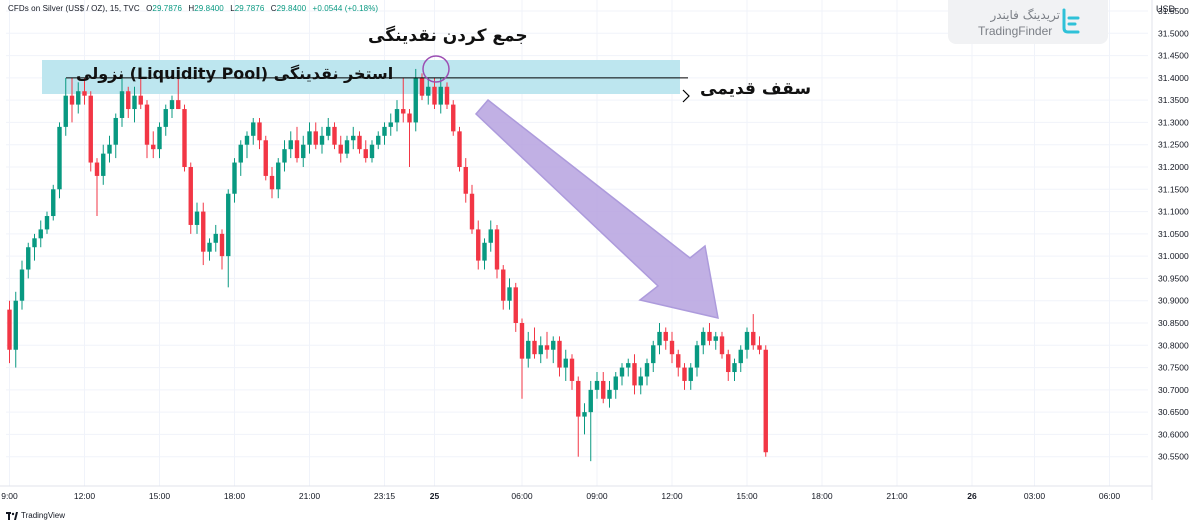 The height and width of the screenshot is (526, 1200). Describe the element at coordinates (1028, 22) in the screenshot. I see `tradingfinder-watermark: تریدینگ فایندر TradingFinder` at that location.